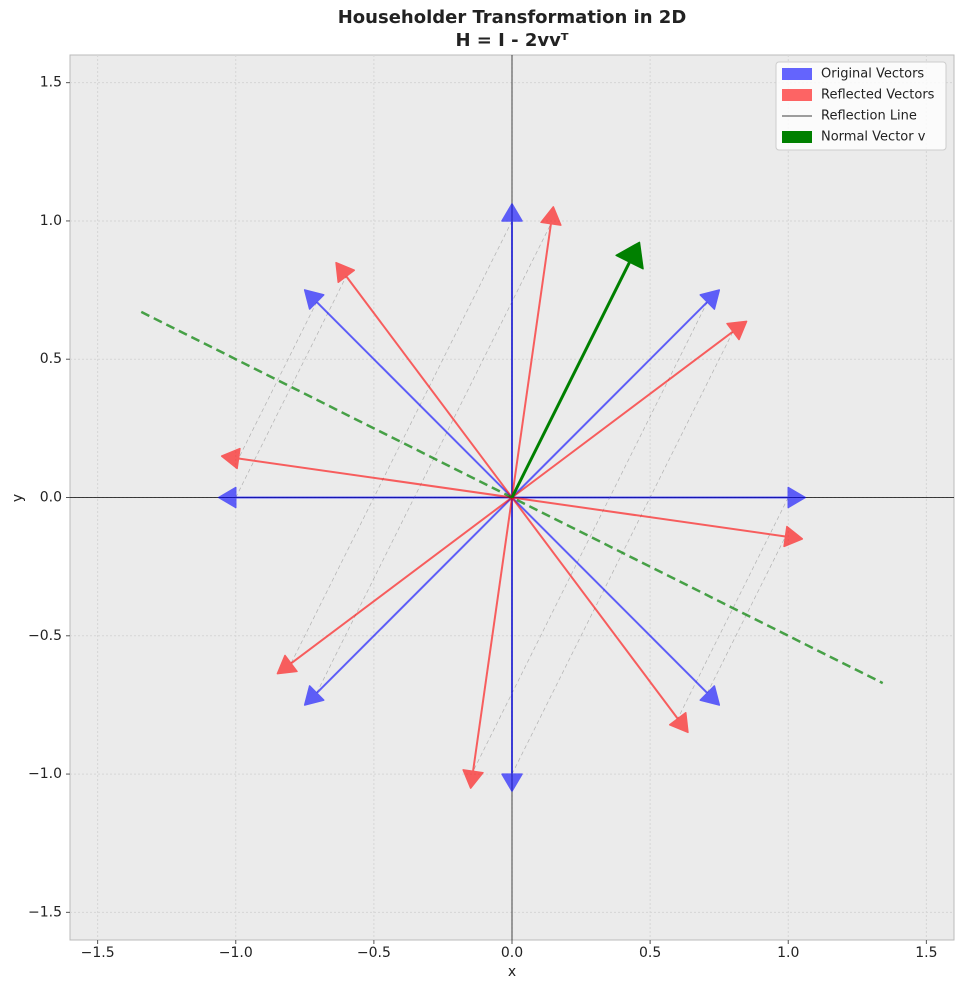  I want to click on x-tick-label: 1.5, so click(926, 953).